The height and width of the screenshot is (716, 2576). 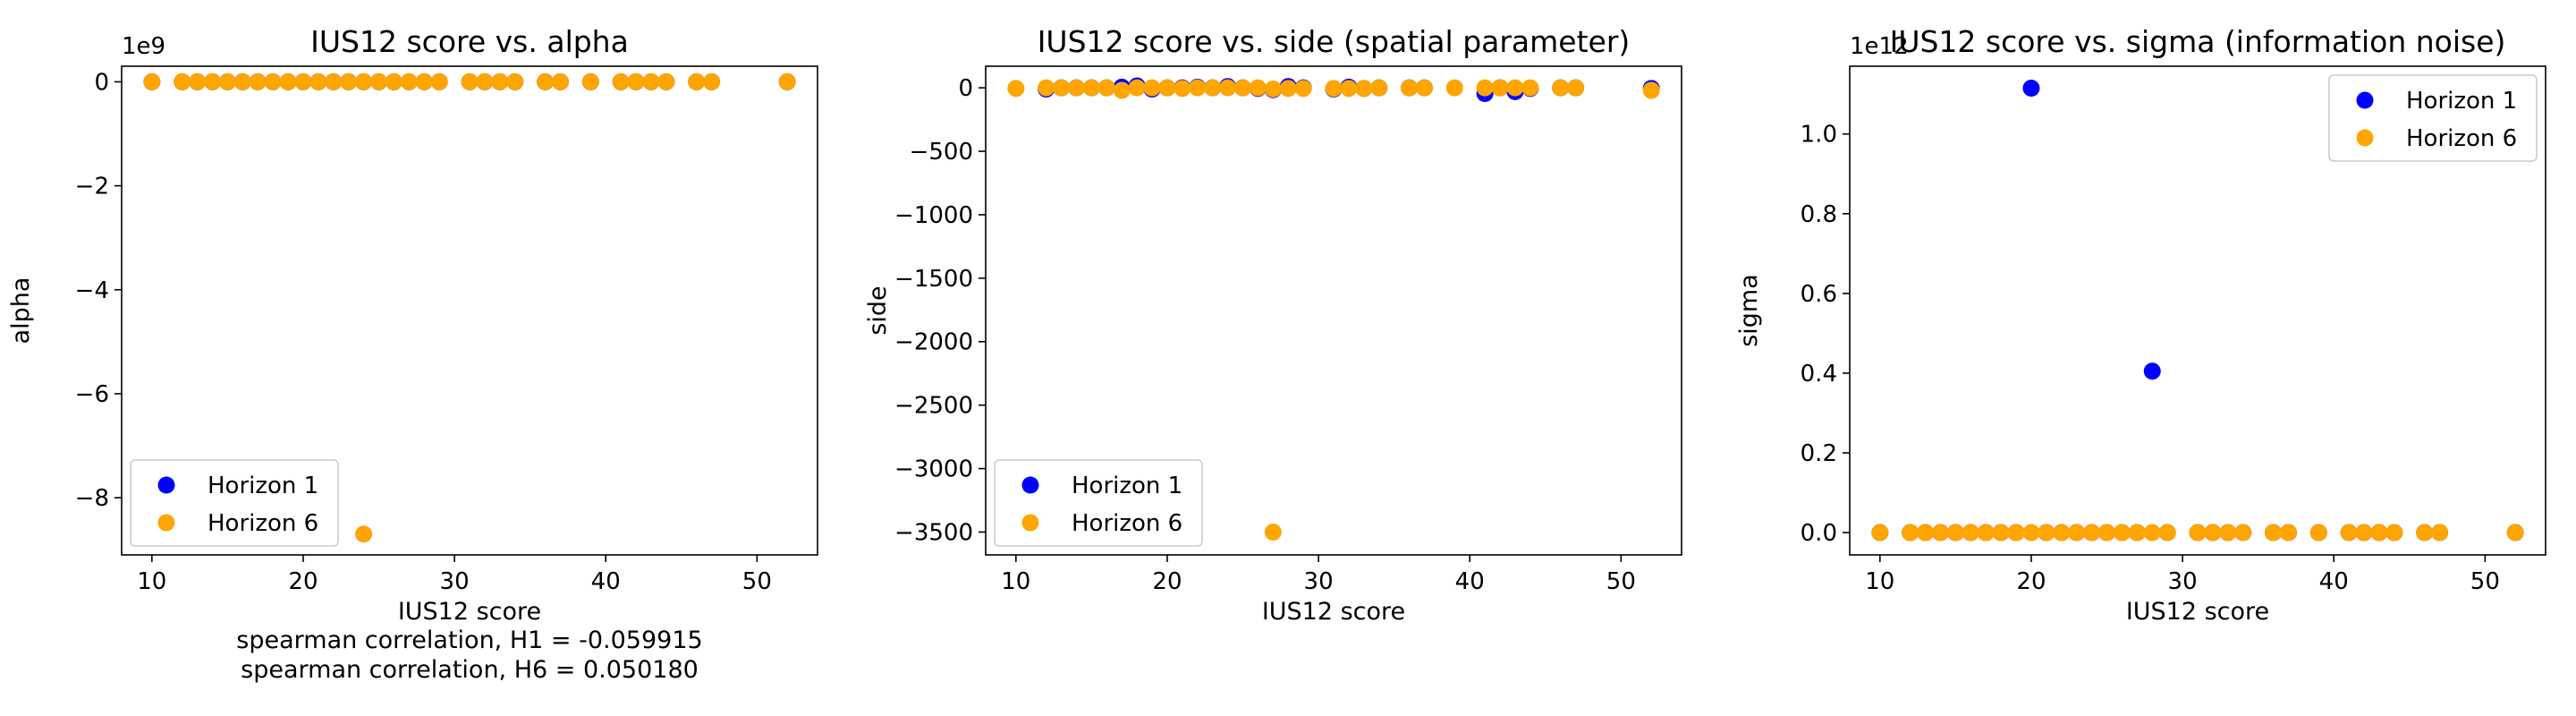 What do you see at coordinates (1819, 533) in the screenshot?
I see `y-tick-label: 0.0` at bounding box center [1819, 533].